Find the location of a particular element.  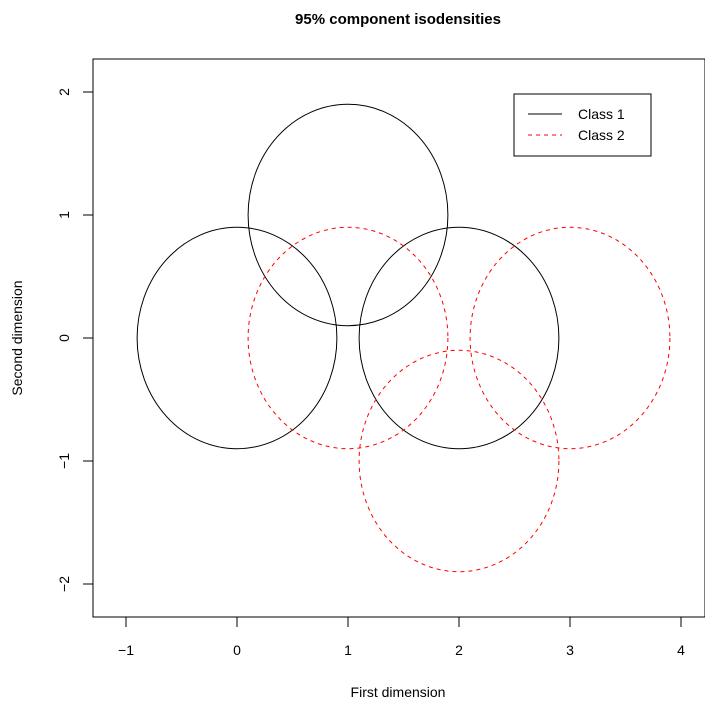

x-tick-label: 1 is located at coordinates (348, 650).